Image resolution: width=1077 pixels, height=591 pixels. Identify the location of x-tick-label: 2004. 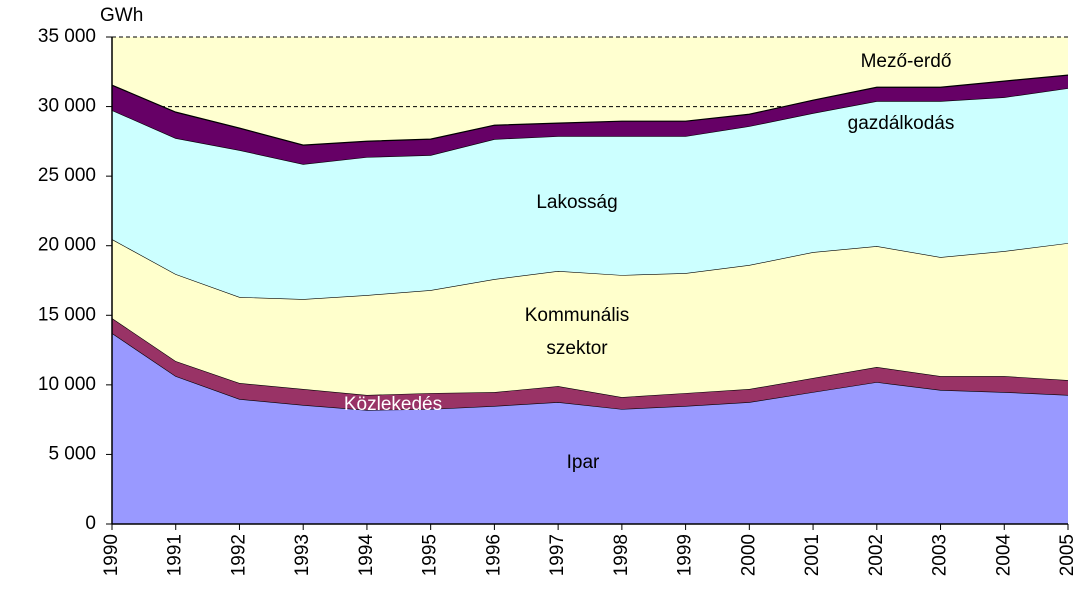
(1003, 555).